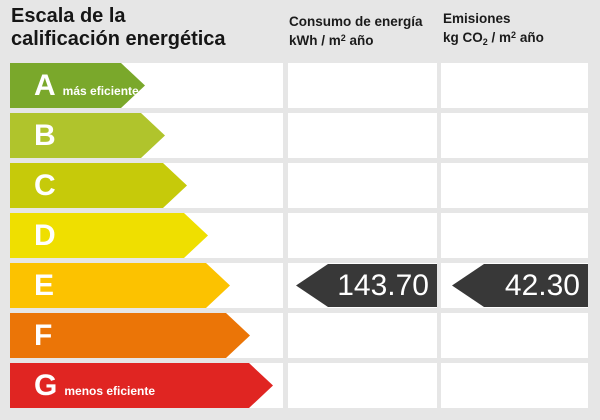  What do you see at coordinates (493, 38) in the screenshot?
I see `emisiones-header-unit: kg CO2 / m2 año` at bounding box center [493, 38].